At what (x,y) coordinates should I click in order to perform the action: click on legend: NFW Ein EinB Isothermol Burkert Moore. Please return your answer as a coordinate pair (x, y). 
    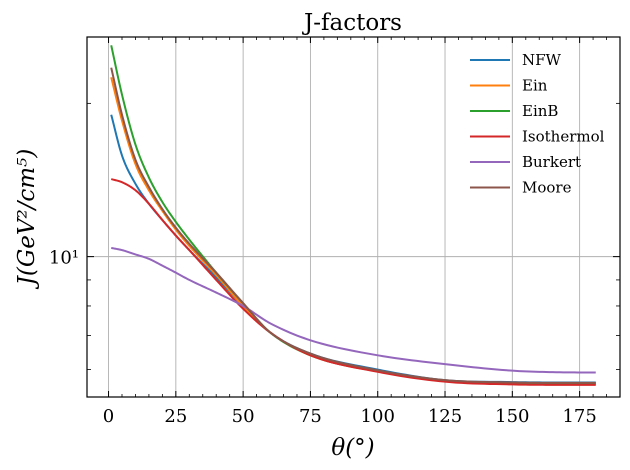
    Looking at the image, I should click on (537, 124).